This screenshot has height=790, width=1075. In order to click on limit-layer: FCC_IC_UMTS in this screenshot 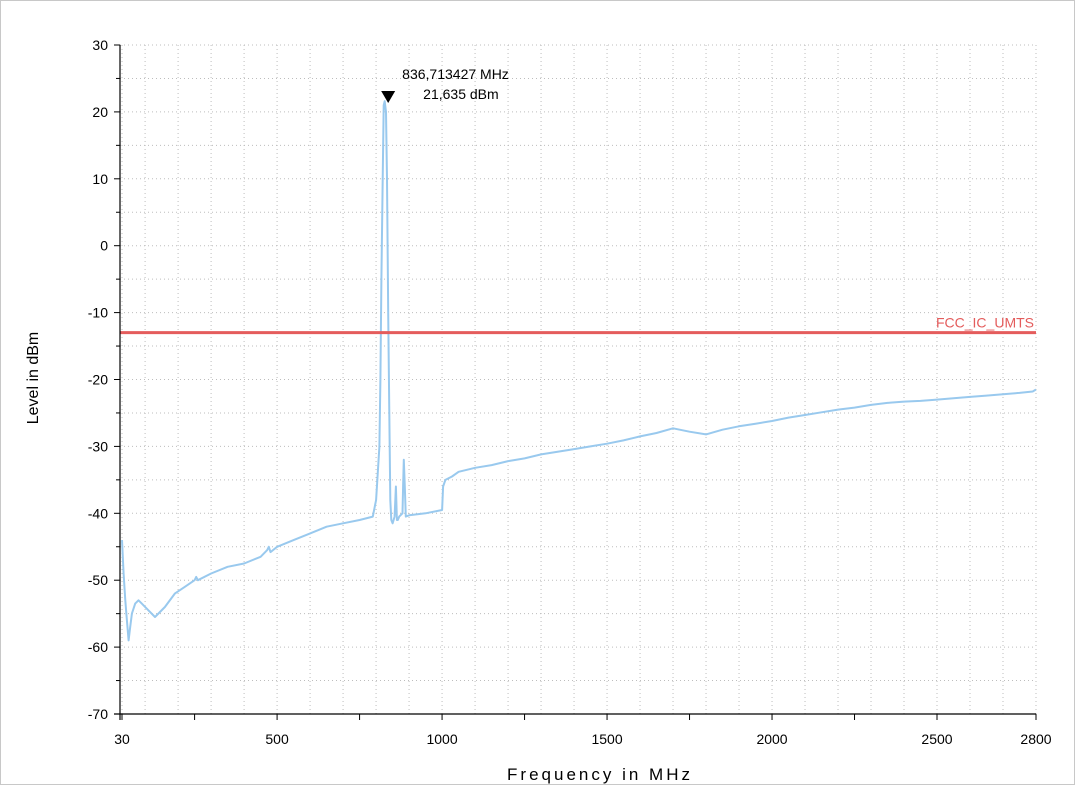, I will do `click(578, 325)`.